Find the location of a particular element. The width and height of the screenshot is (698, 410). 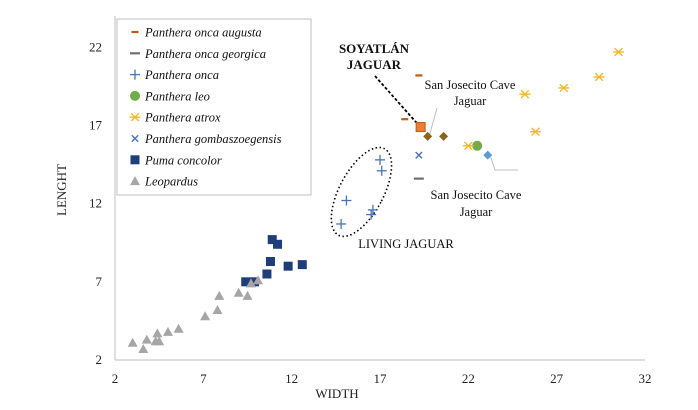

annotation-lines is located at coordinates (424, 156).